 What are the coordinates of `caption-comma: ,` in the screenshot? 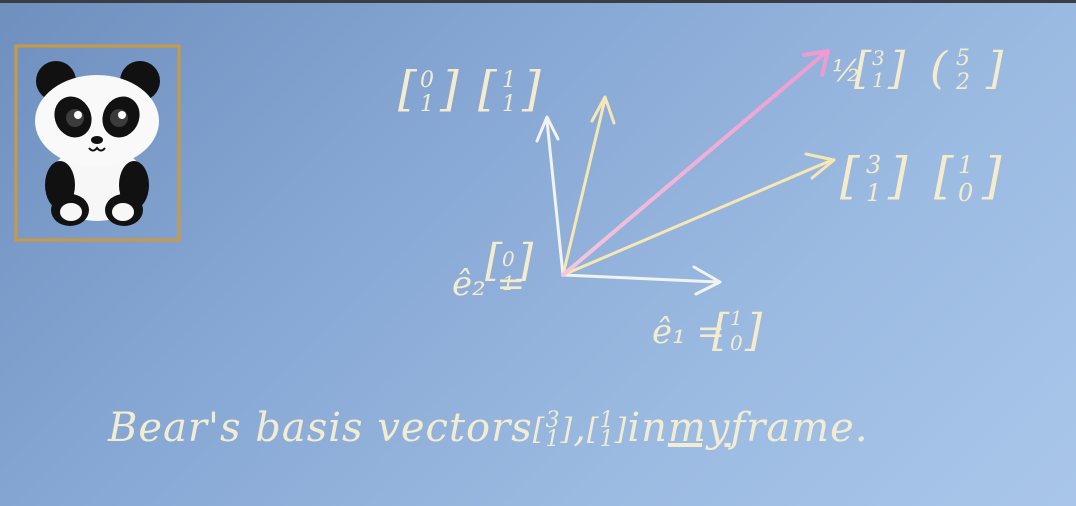 It's located at (580, 428).